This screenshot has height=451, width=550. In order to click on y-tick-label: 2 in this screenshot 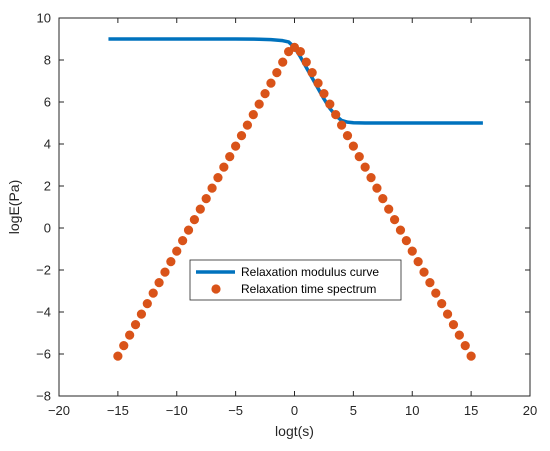, I will do `click(47, 186)`.